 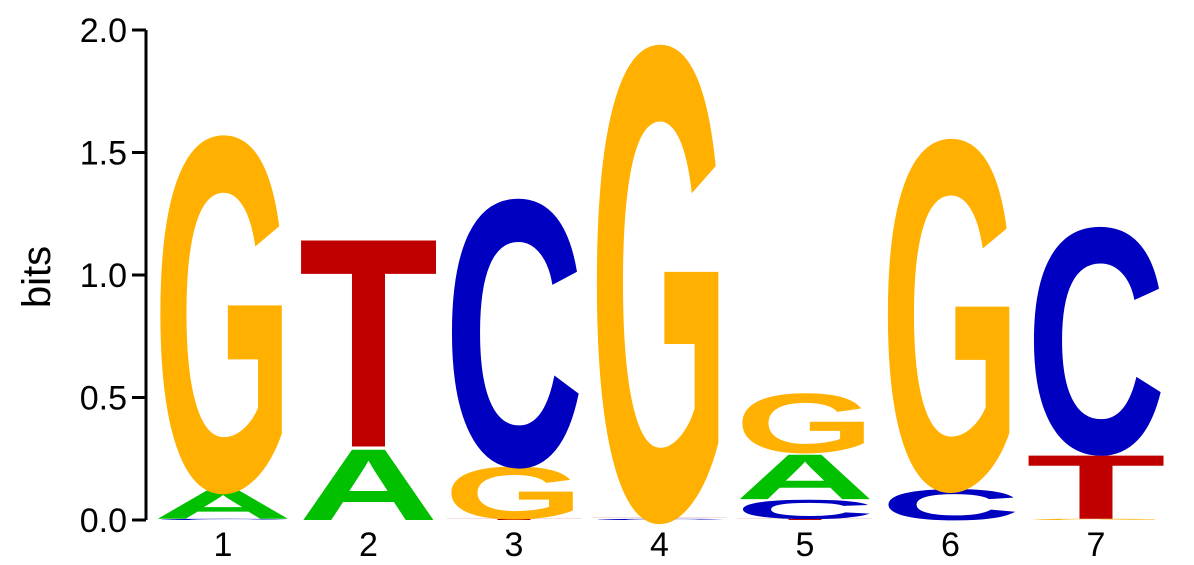 I want to click on x-tick-label: 4, so click(x=659, y=545).